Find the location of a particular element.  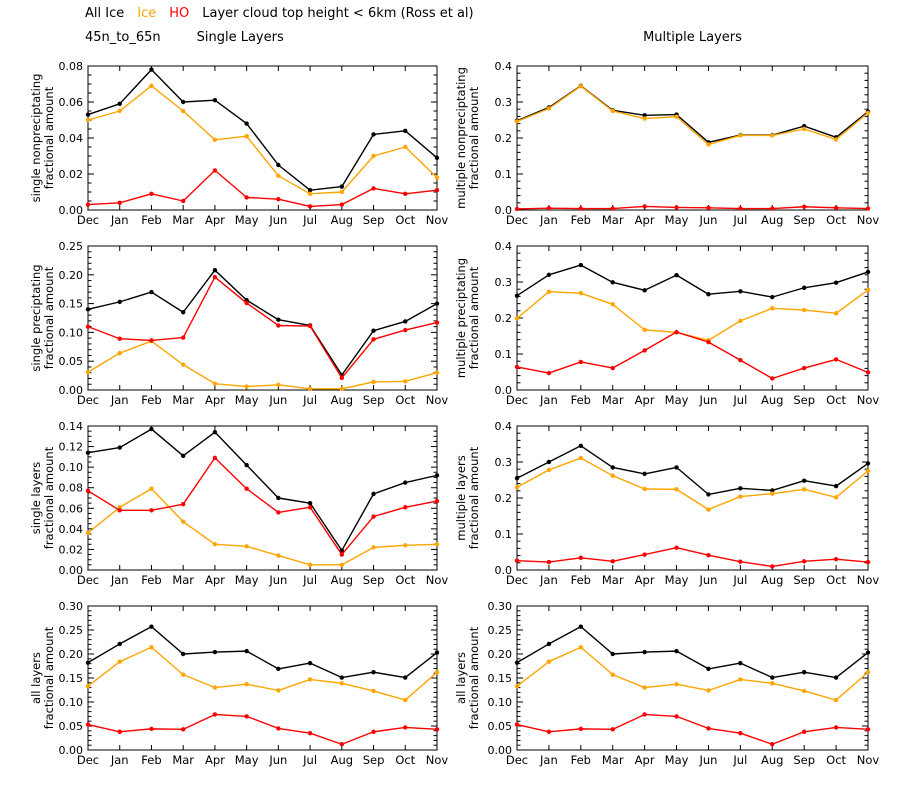

y-tick-label: 0.02 is located at coordinates (71, 549).